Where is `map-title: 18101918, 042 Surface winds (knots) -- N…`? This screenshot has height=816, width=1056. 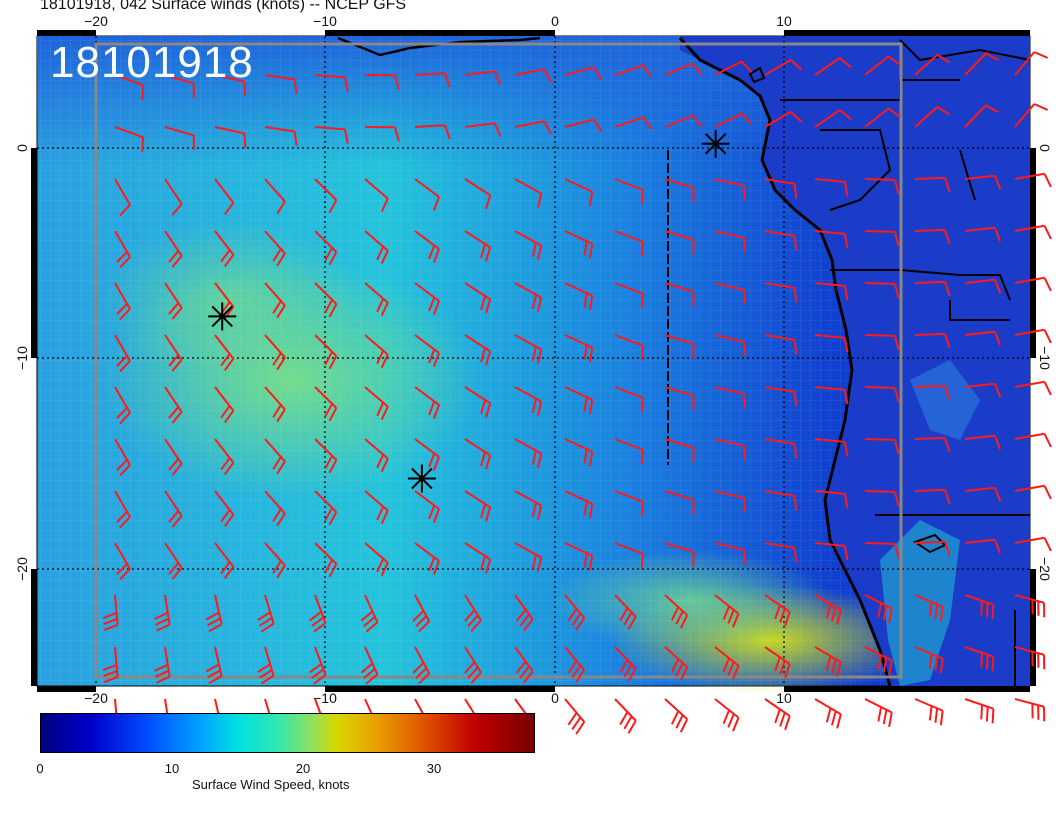
map-title: 18101918, 042 Surface winds (knots) -- N… is located at coordinates (223, 6).